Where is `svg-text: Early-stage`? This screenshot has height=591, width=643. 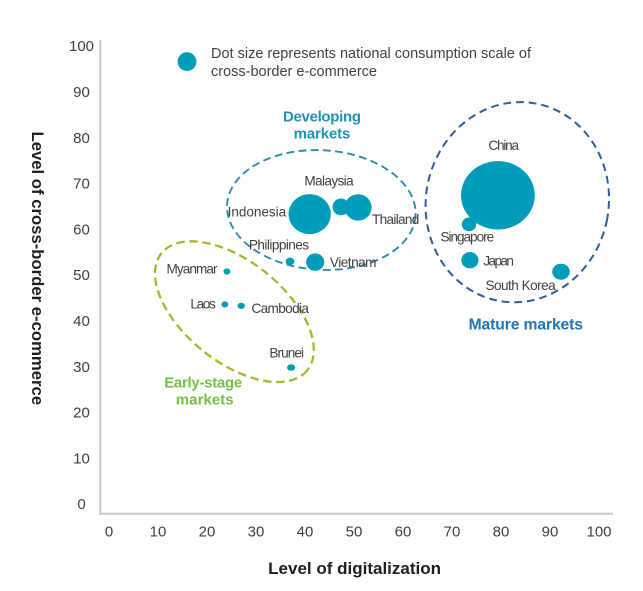
svg-text: Early-stage is located at coordinates (203, 383).